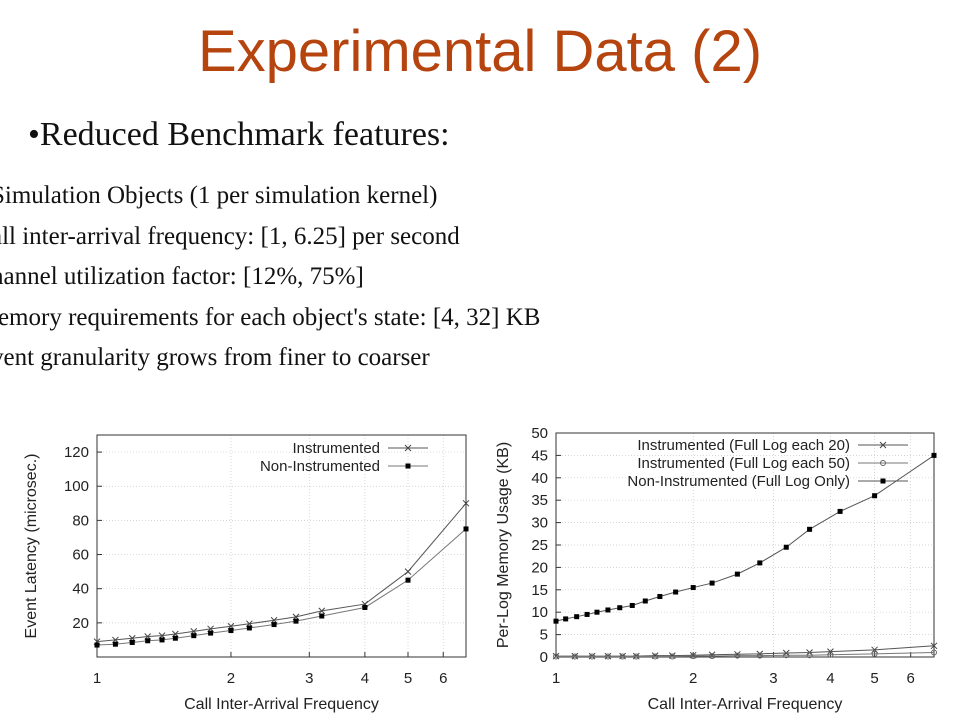  I want to click on legend-label: Instrumented, so click(336, 448).